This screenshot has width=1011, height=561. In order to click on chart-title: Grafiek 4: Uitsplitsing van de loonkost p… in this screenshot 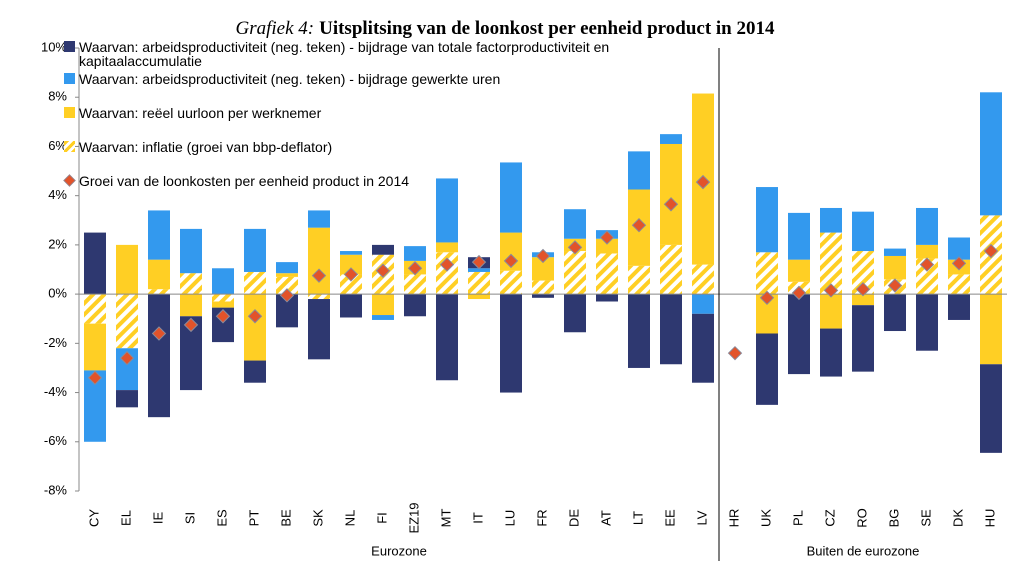, I will do `click(505, 28)`.